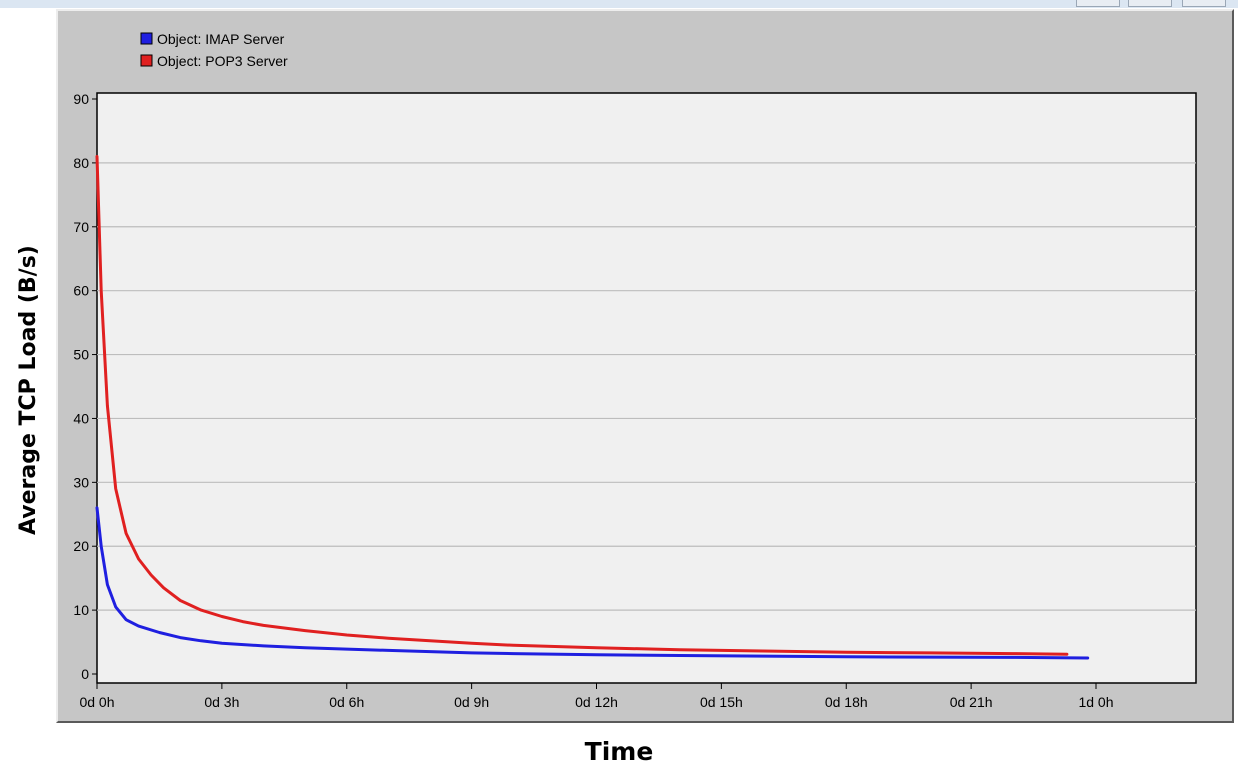 The width and height of the screenshot is (1238, 776). I want to click on x-tick-label: 0d 15h, so click(721, 702).